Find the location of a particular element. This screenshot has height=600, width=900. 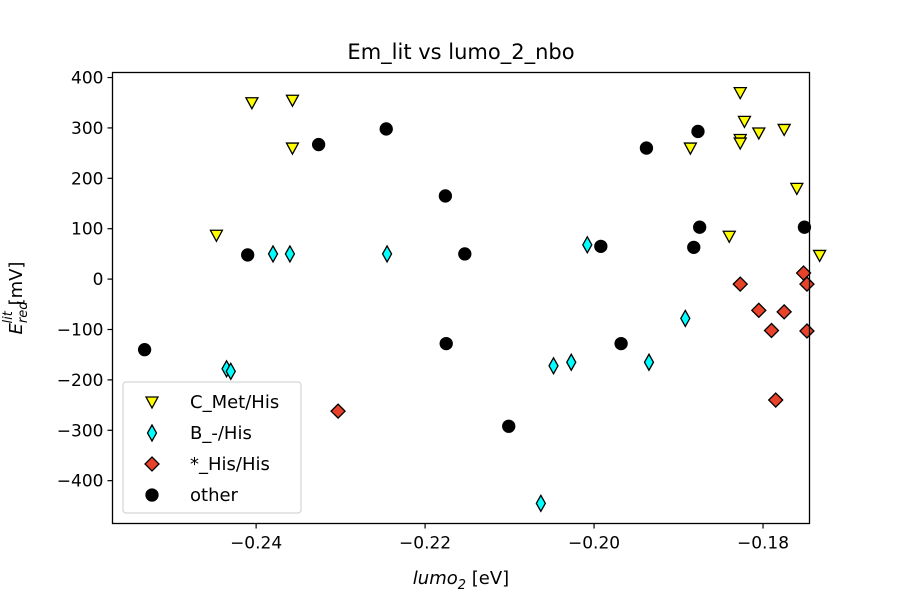

y-axis-label-unit: [mV] is located at coordinates (16, 287).